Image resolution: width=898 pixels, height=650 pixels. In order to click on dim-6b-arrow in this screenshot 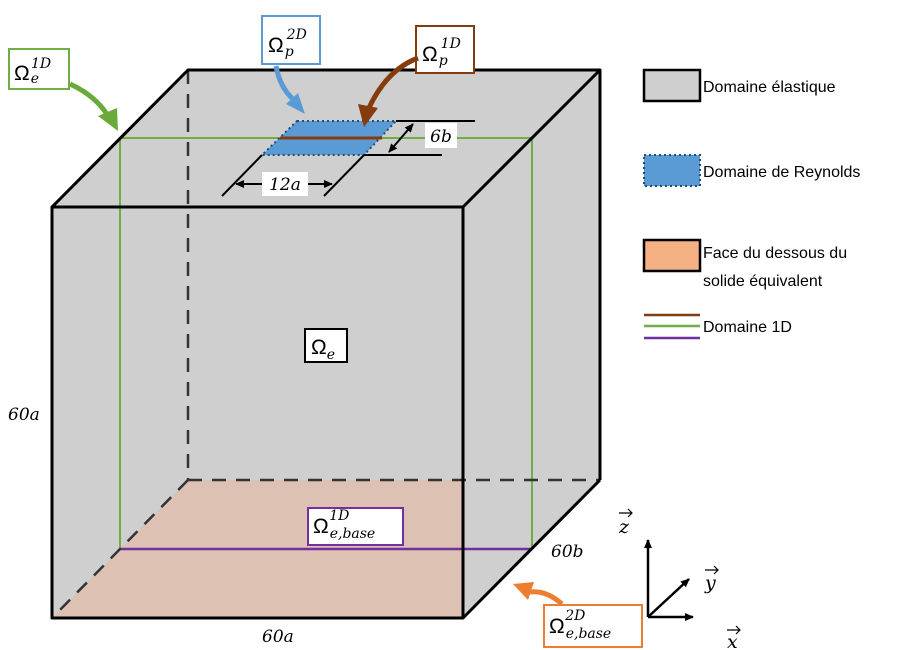, I will do `click(401, 138)`.